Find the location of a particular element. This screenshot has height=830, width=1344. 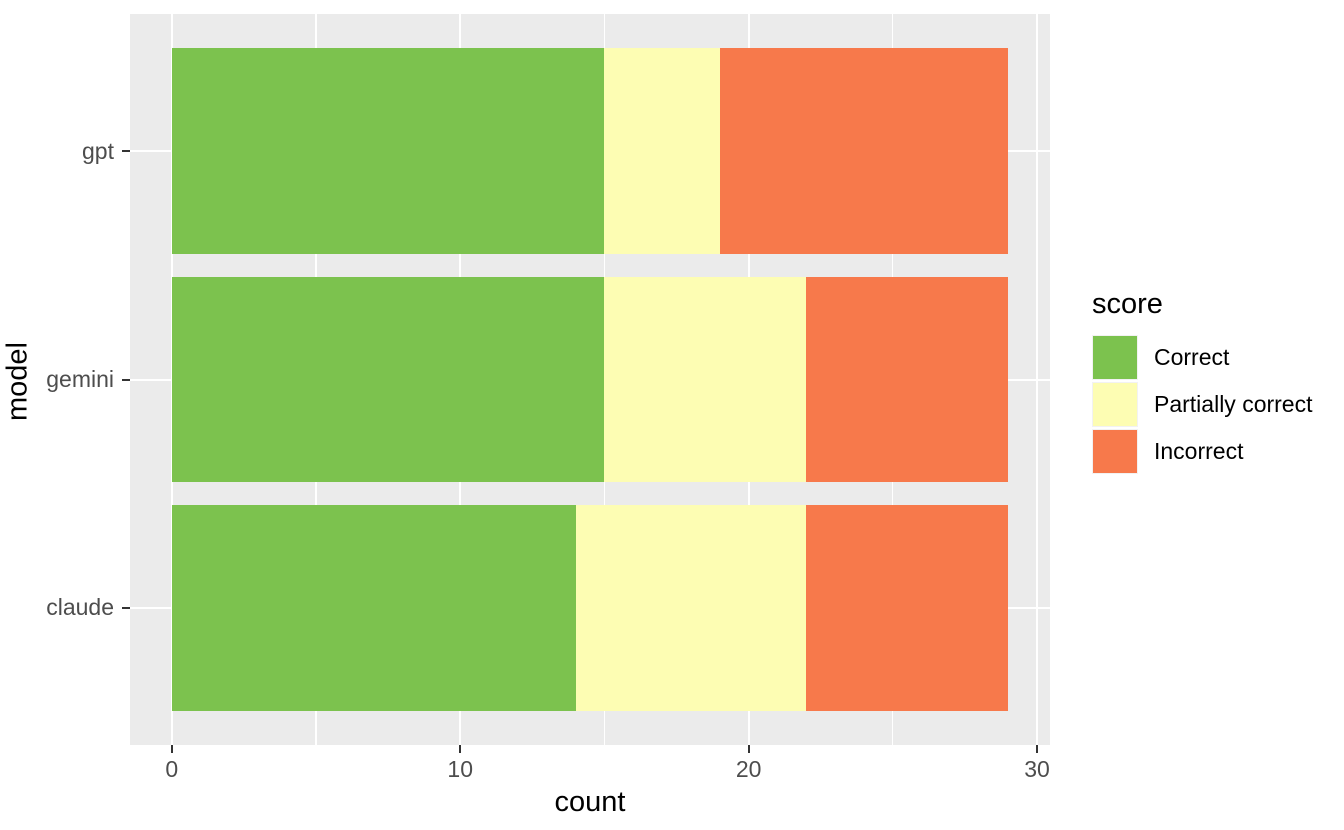

x-axis-title: count is located at coordinates (590, 802).